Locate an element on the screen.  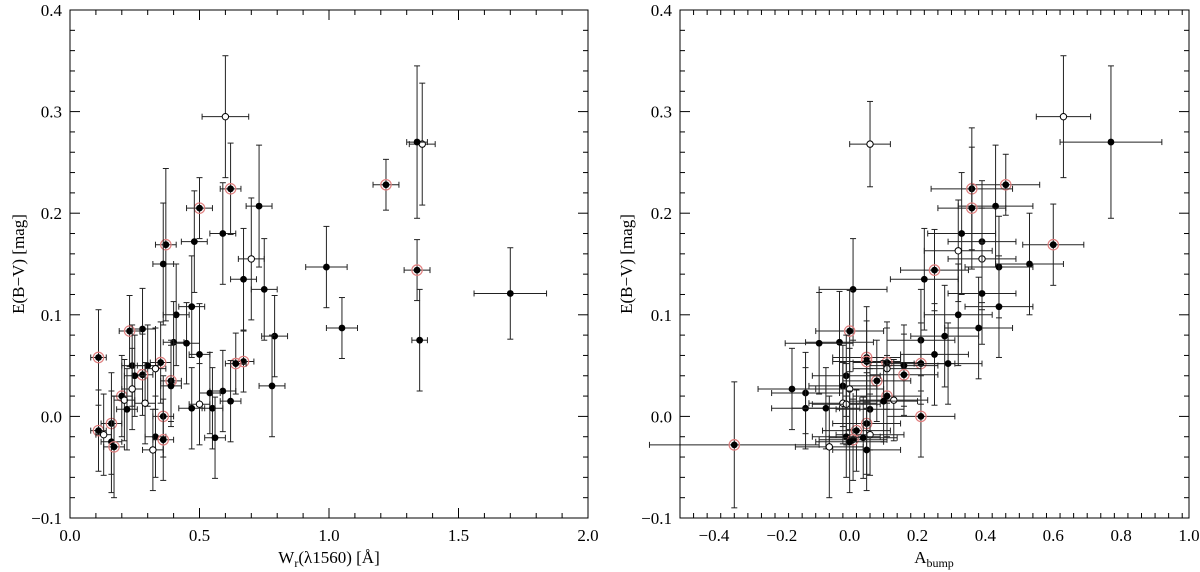
x-tick-label: 1.0 is located at coordinates (1188, 535).